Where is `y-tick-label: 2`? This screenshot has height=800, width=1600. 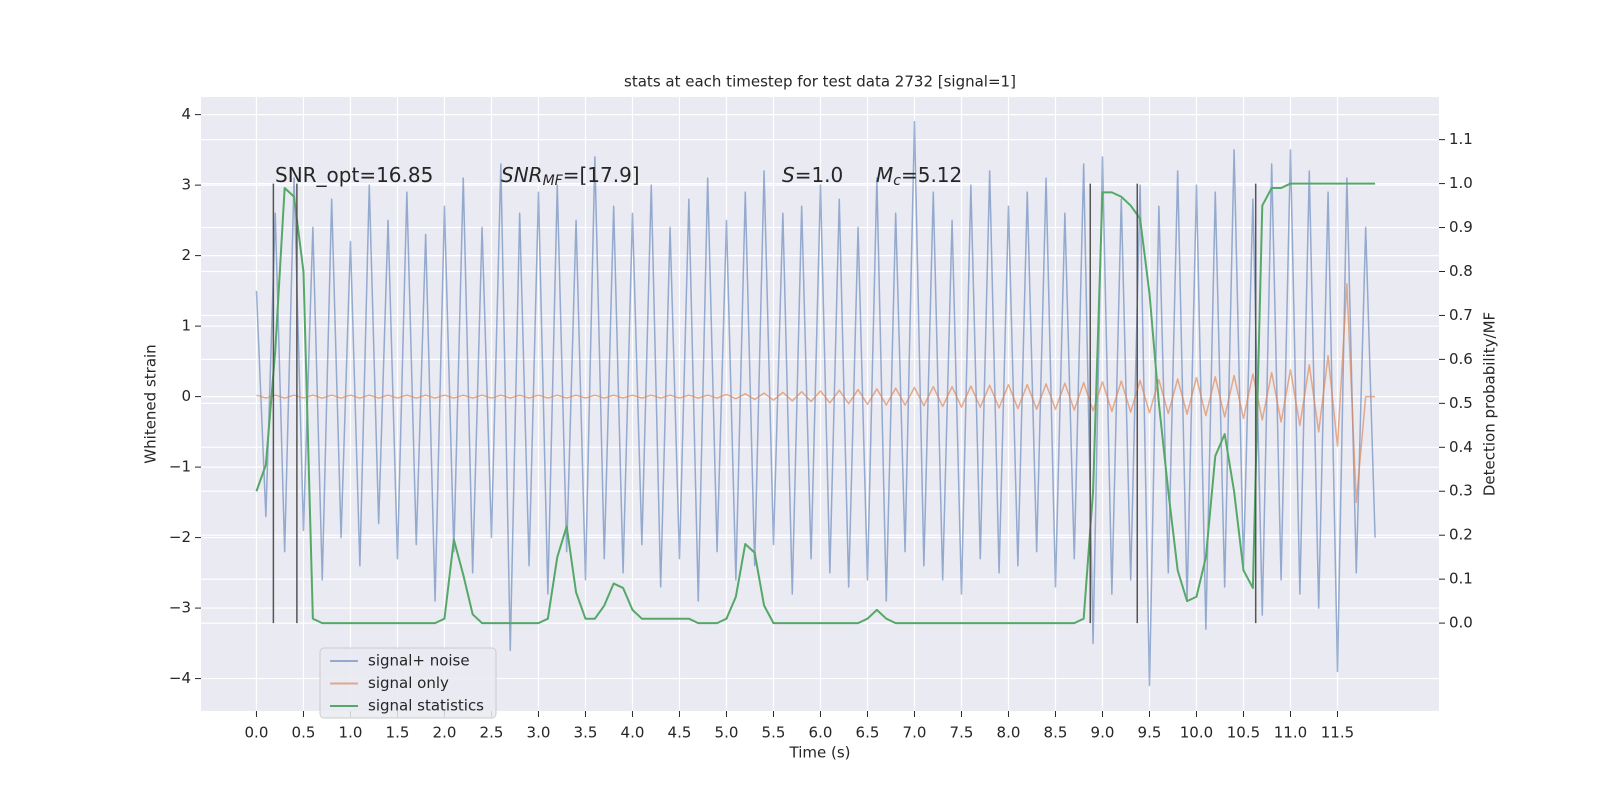 y-tick-label: 2 is located at coordinates (186, 255).